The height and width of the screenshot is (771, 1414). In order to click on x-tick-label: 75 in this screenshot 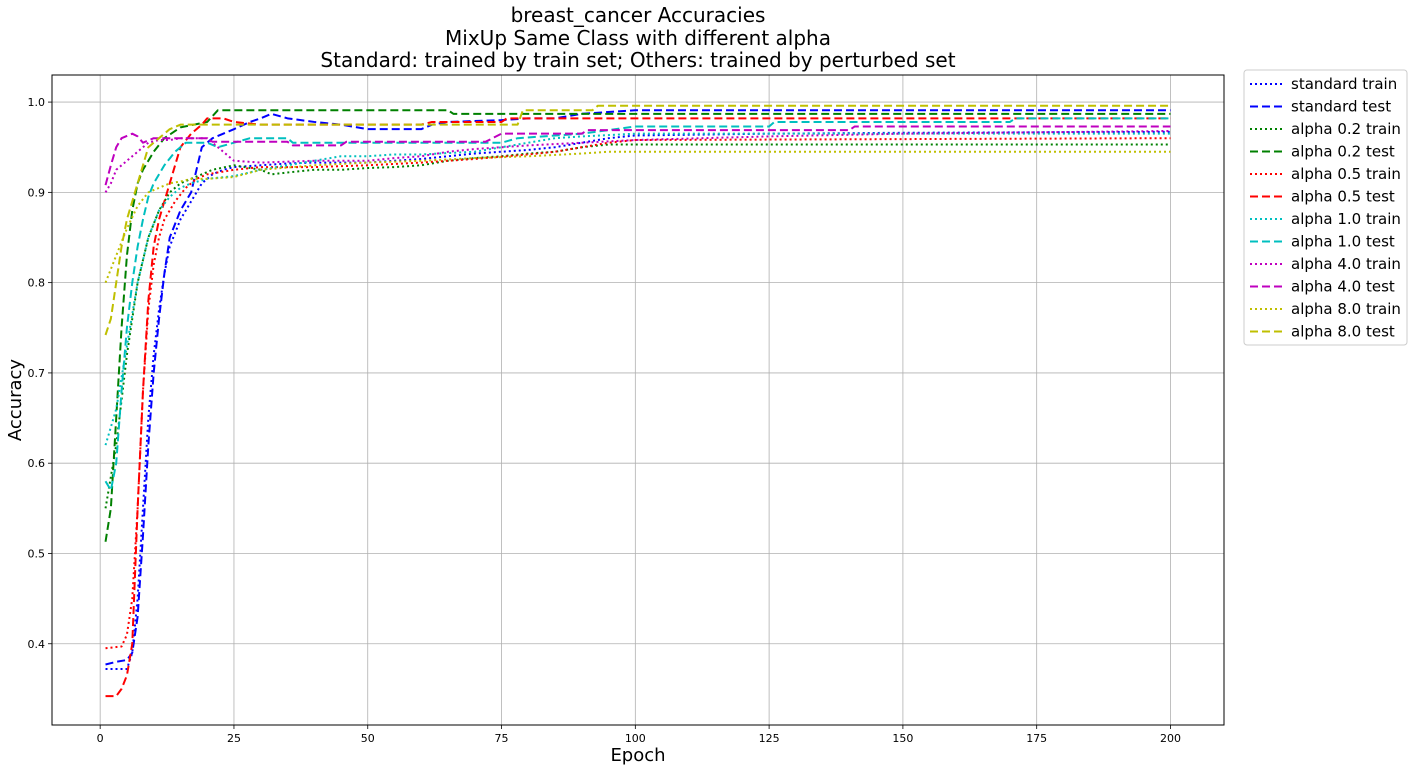, I will do `click(502, 738)`.